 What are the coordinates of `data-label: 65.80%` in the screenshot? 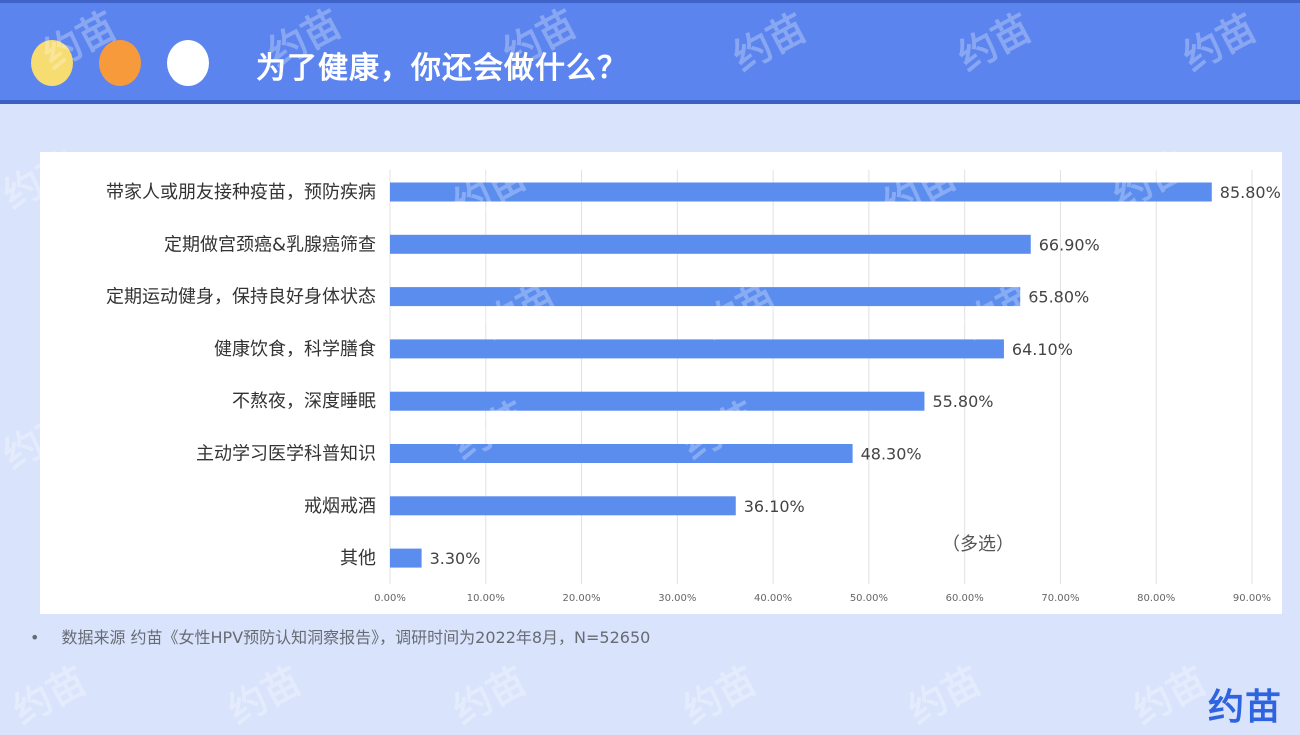 It's located at (1058, 297).